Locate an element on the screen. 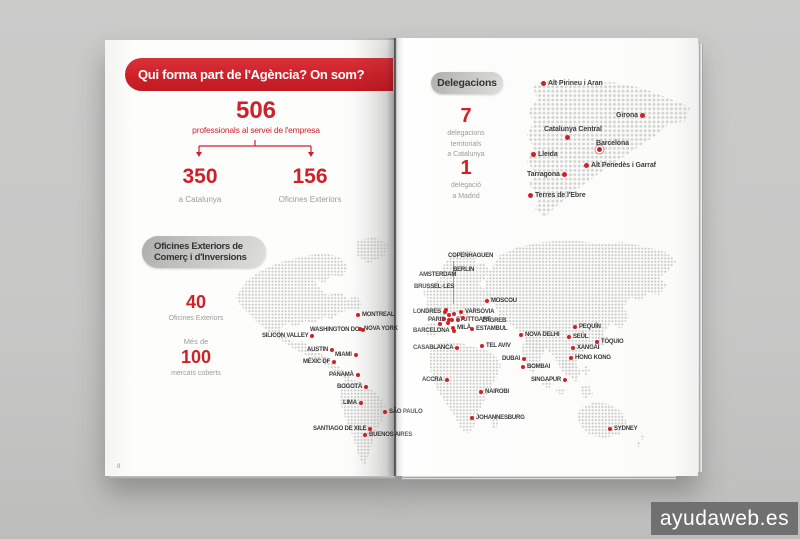  stat-100-prefix: Més de is located at coordinates (196, 341).